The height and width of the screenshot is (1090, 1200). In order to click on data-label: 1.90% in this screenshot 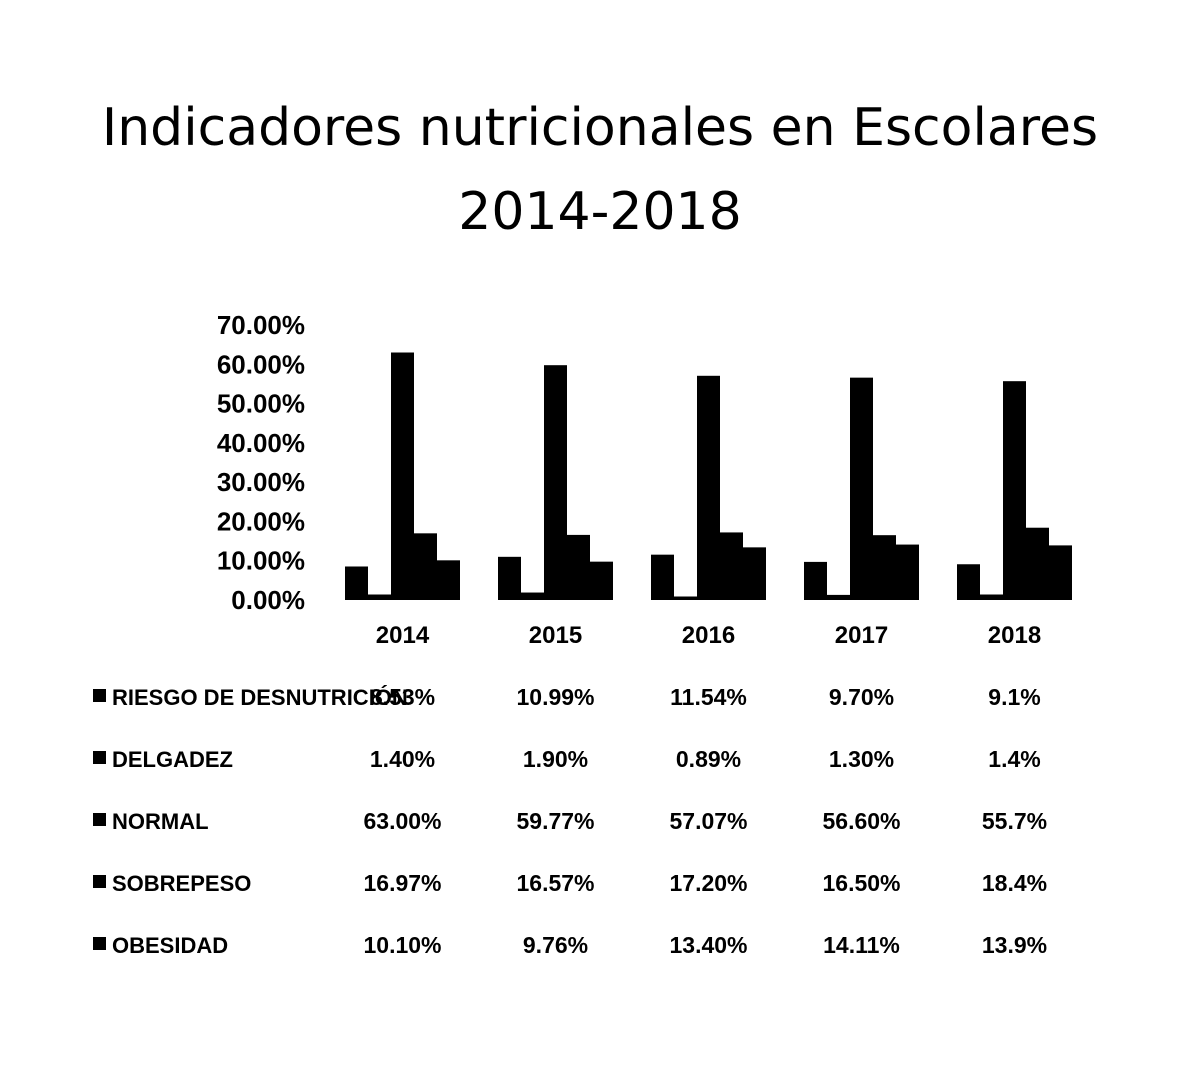, I will do `click(555, 759)`.